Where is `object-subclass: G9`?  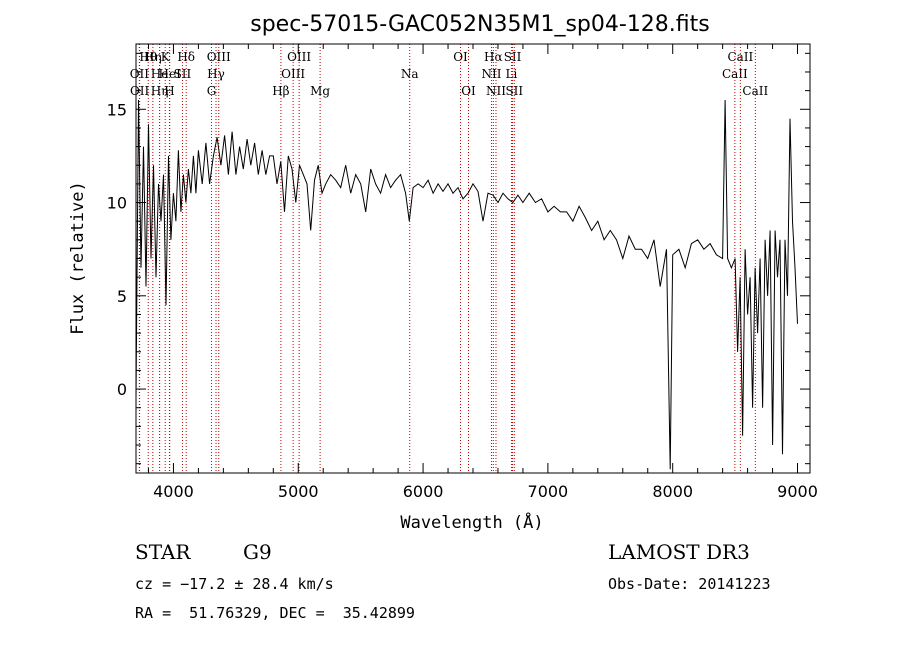 object-subclass: G9 is located at coordinates (257, 552).